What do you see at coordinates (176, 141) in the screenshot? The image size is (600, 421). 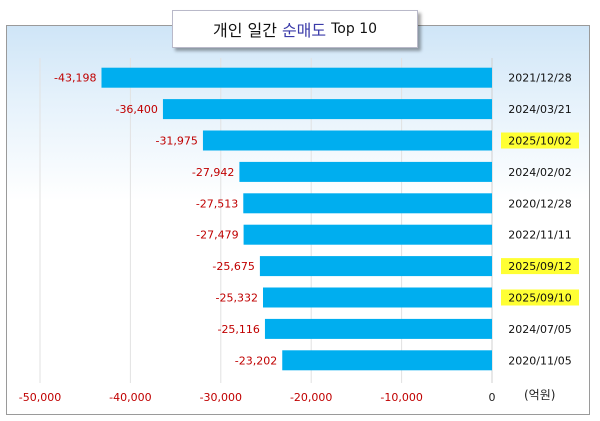 I see `value-label: -31,975` at bounding box center [176, 141].